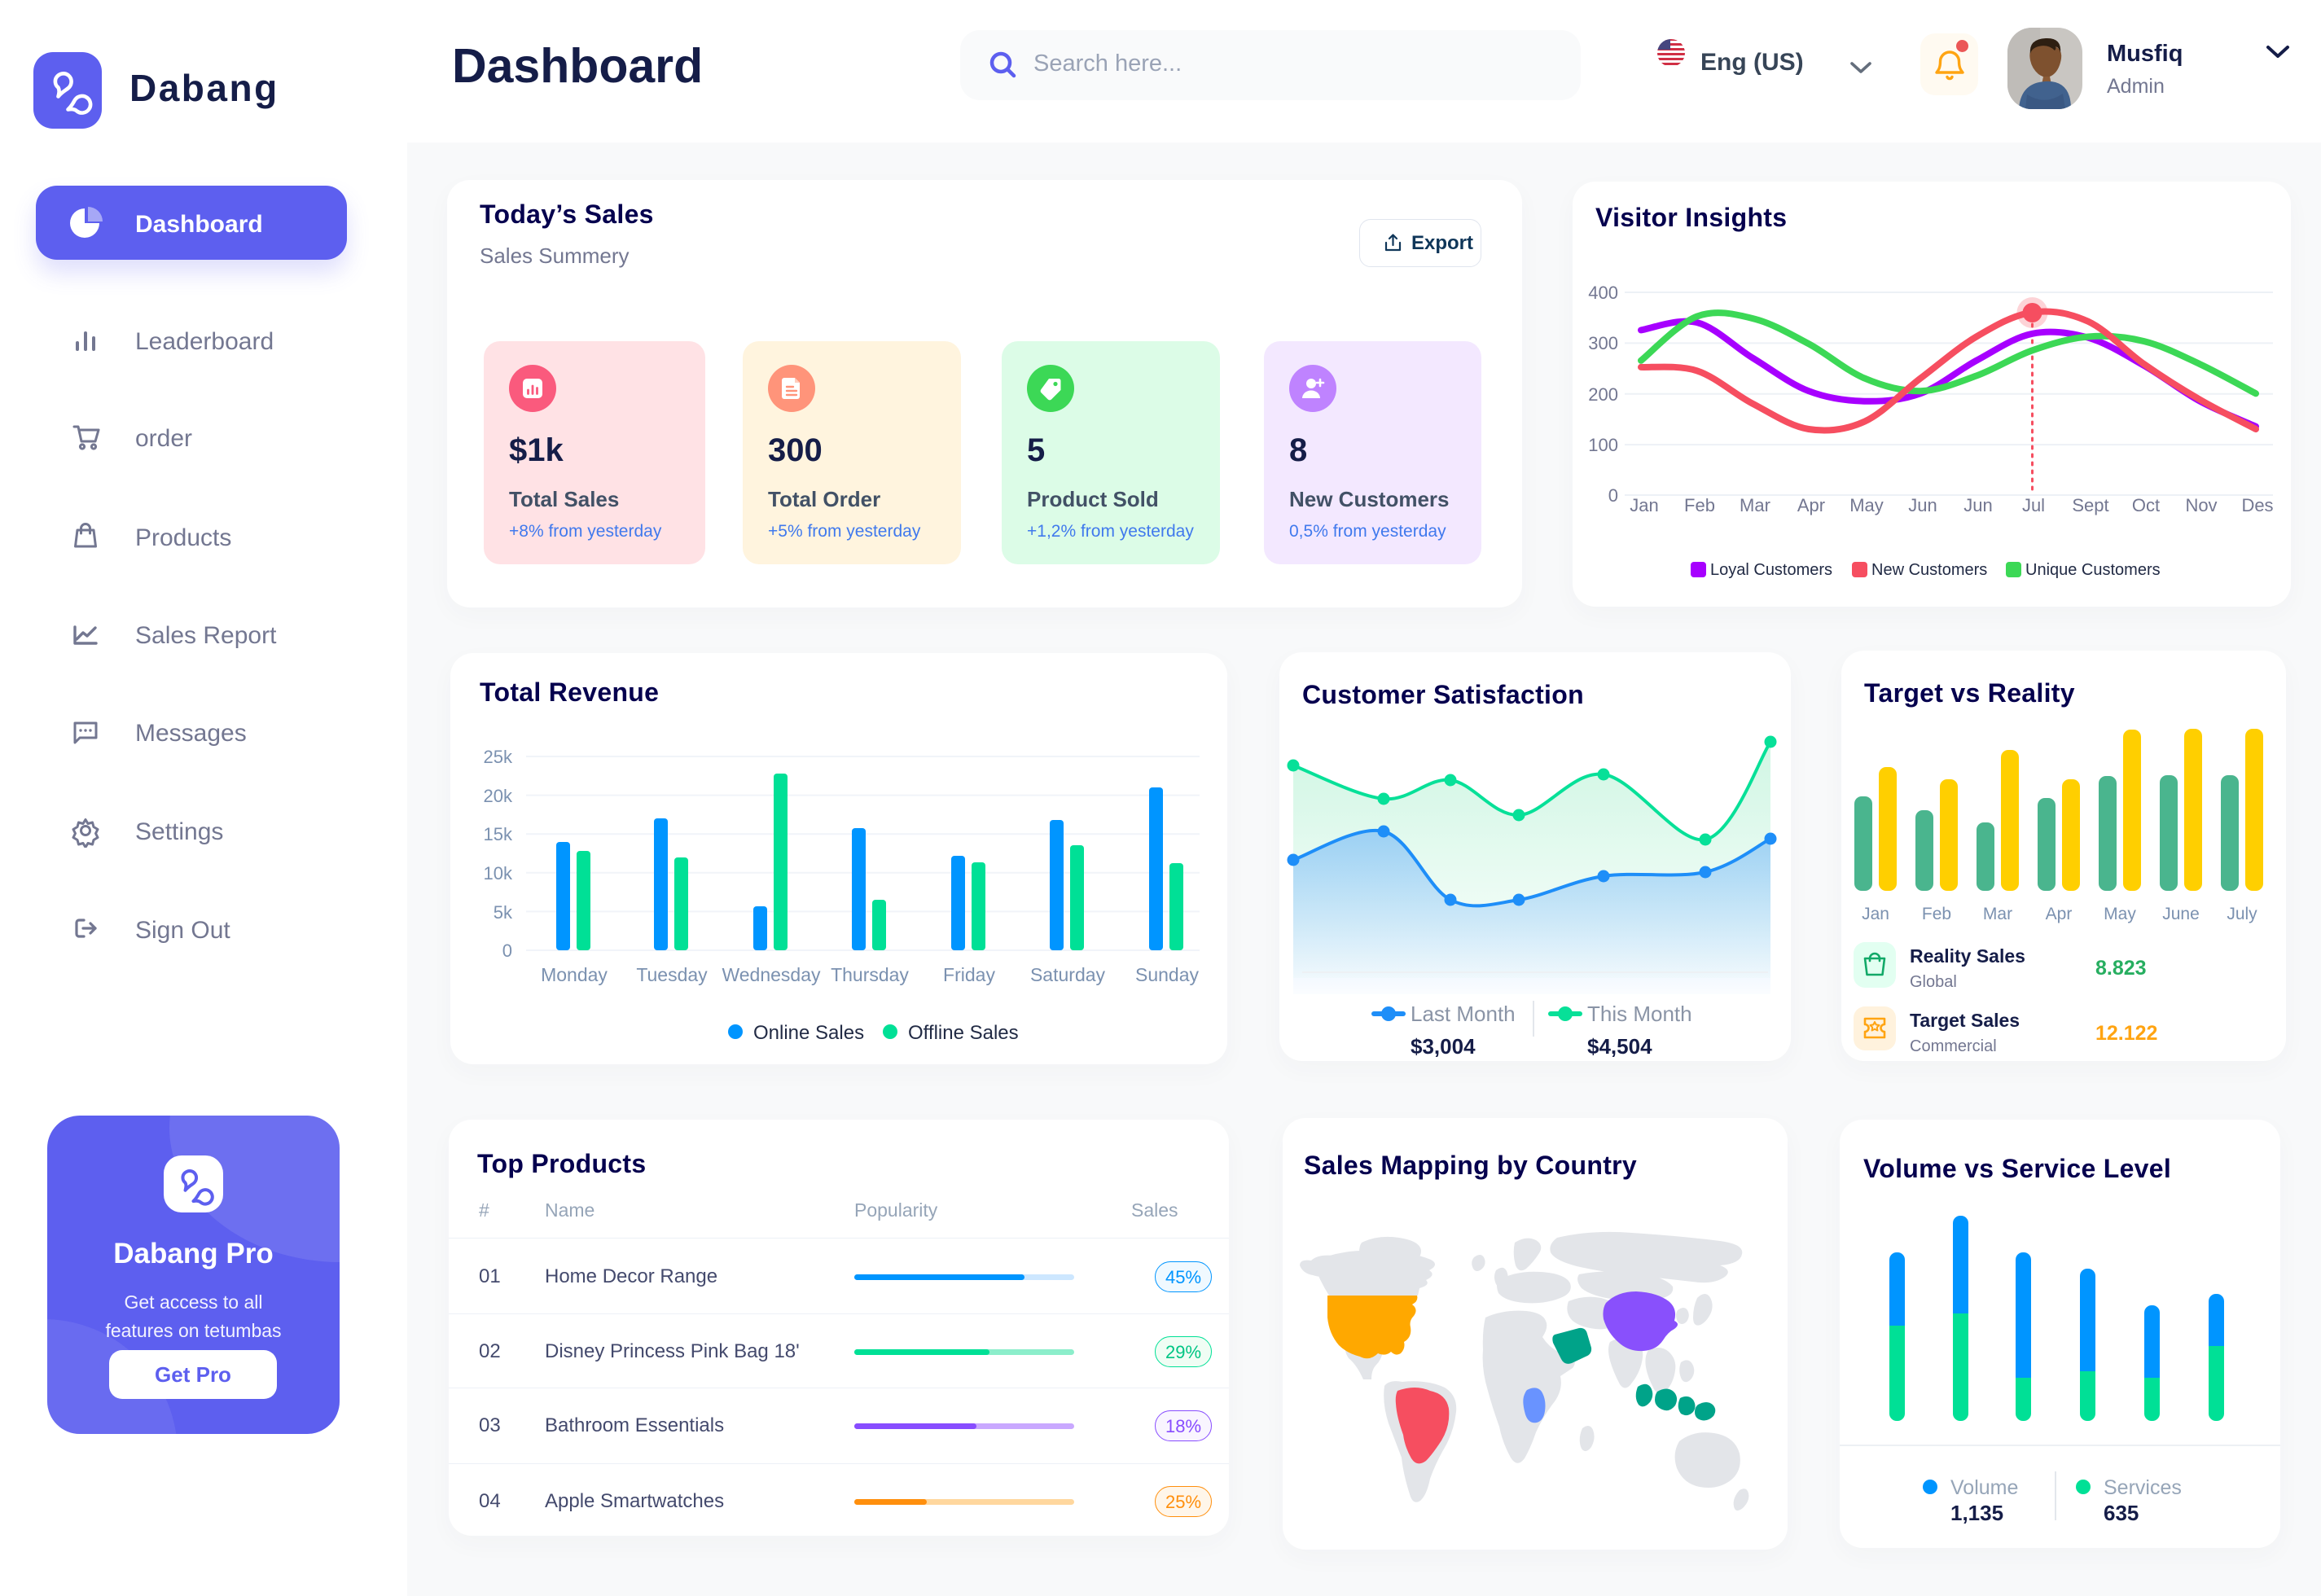  I want to click on svg-text: 400, so click(1603, 293).